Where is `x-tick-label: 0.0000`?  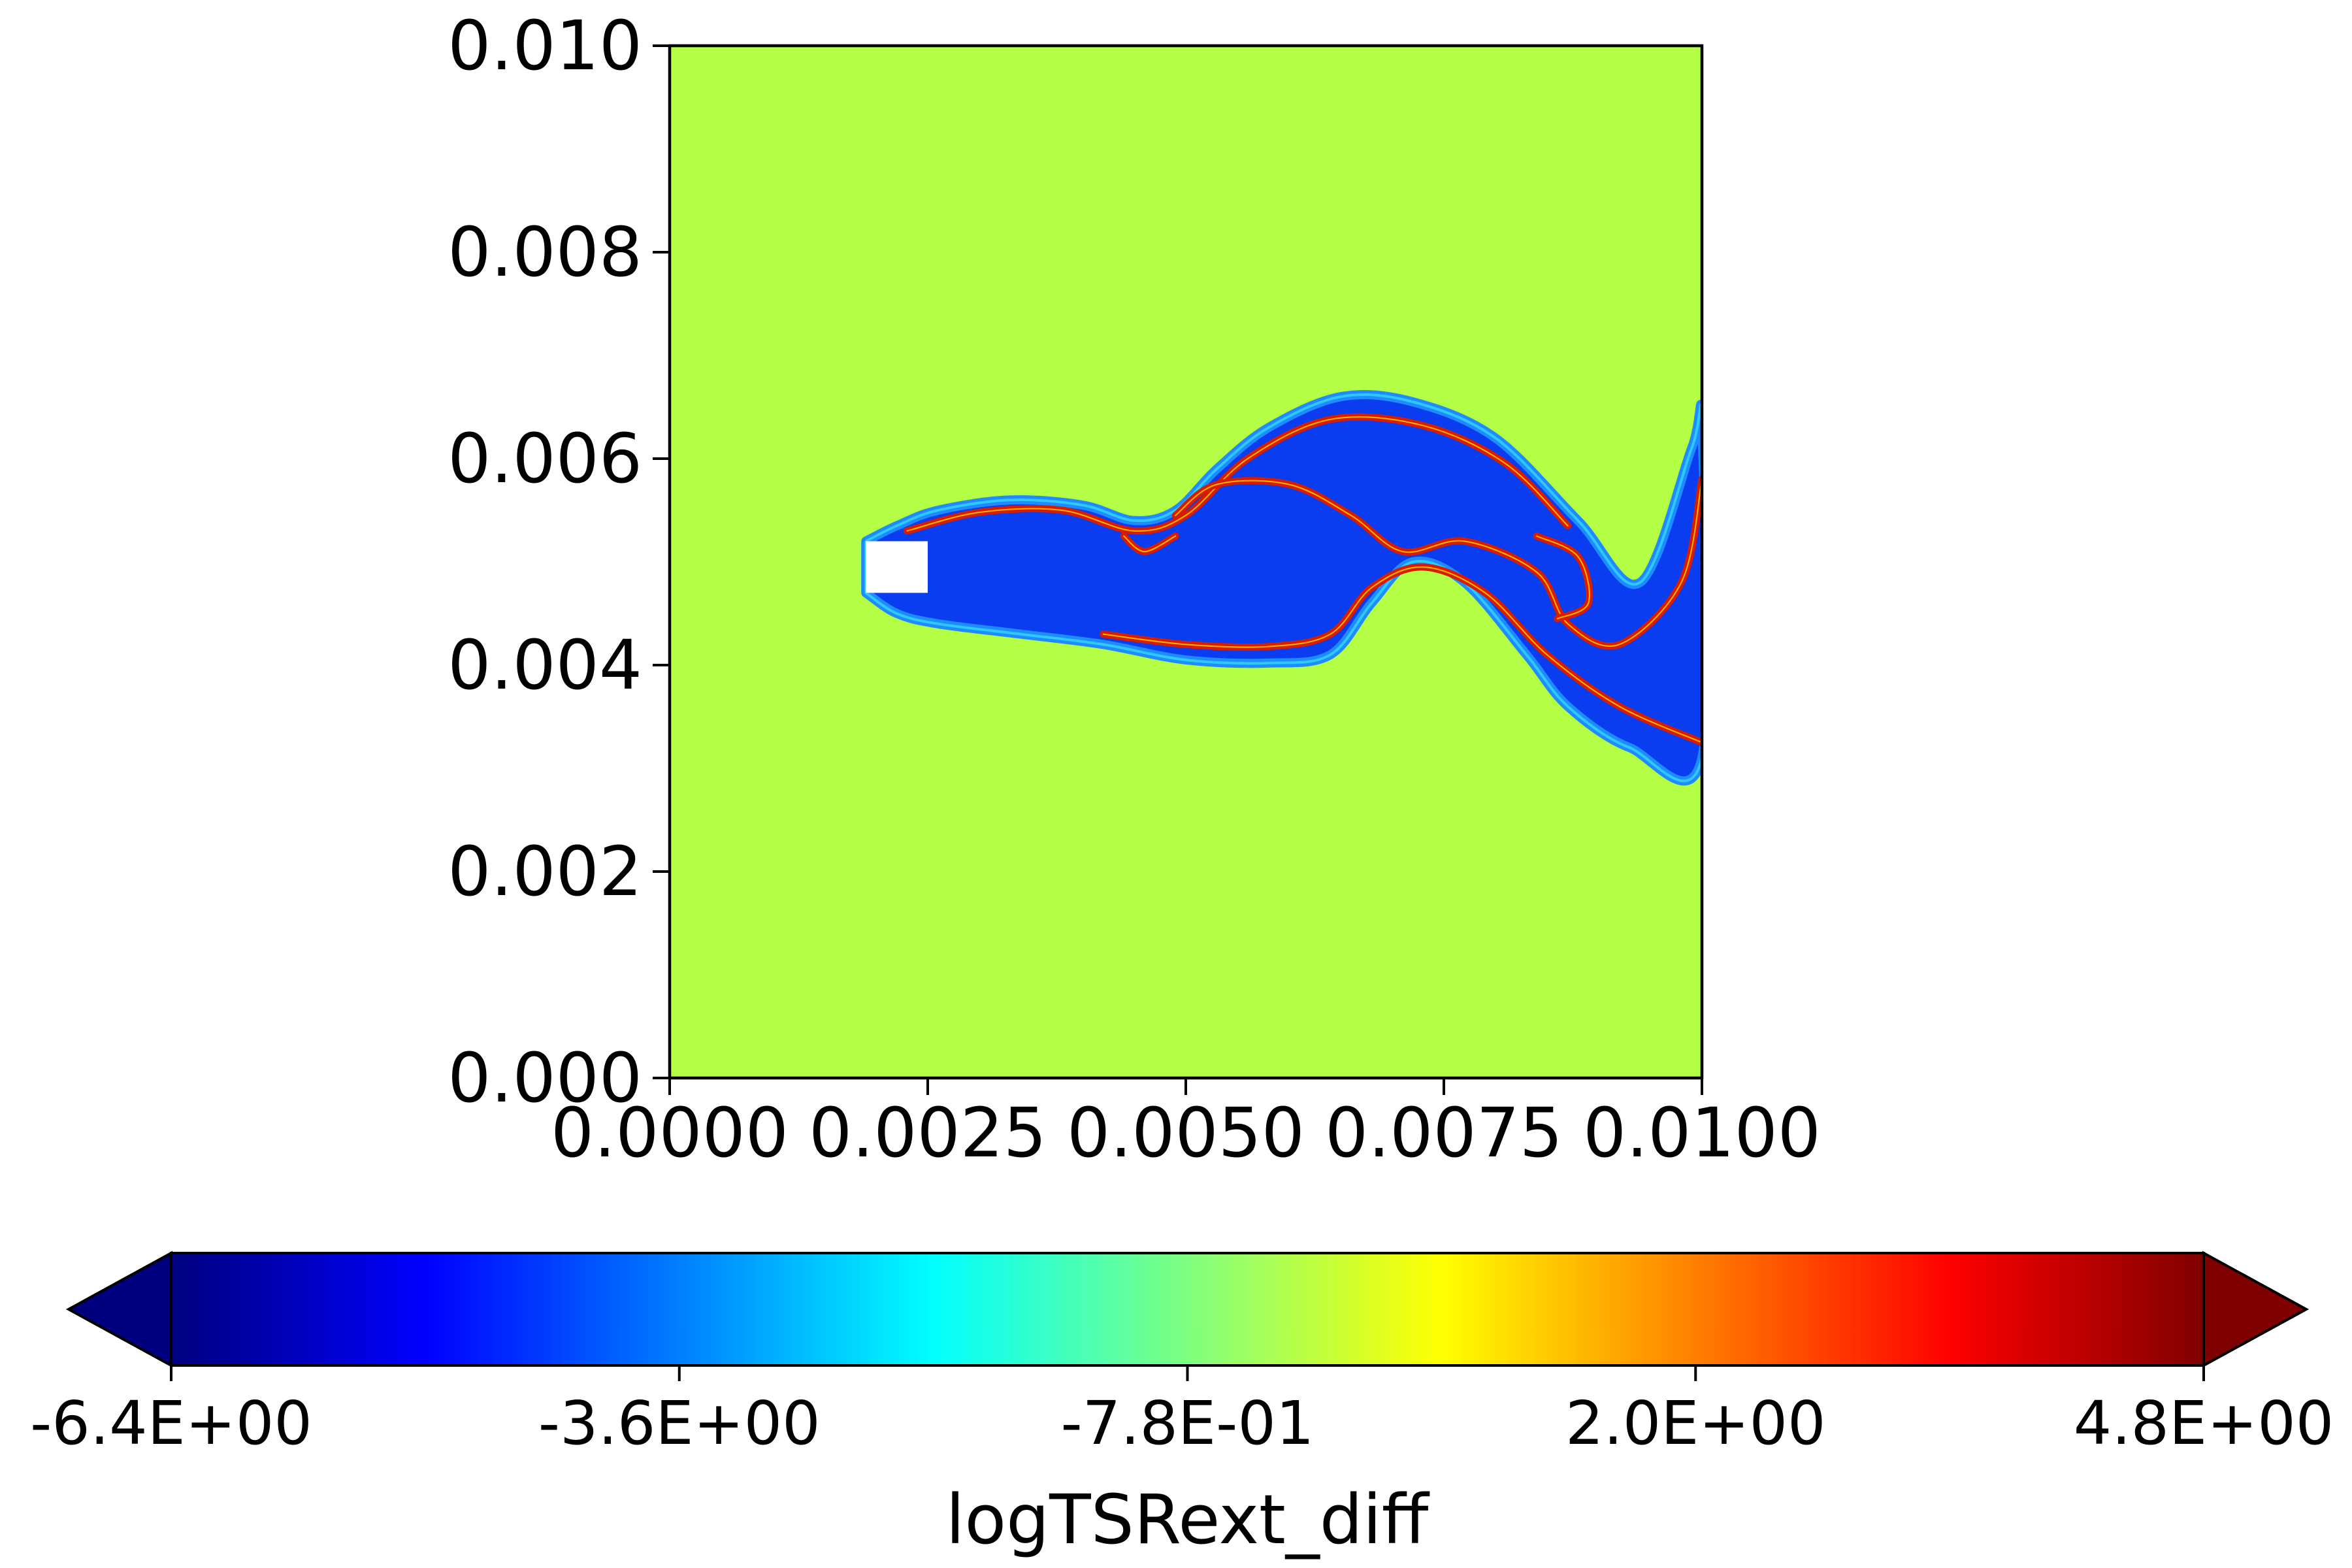 x-tick-label: 0.0000 is located at coordinates (670, 1133).